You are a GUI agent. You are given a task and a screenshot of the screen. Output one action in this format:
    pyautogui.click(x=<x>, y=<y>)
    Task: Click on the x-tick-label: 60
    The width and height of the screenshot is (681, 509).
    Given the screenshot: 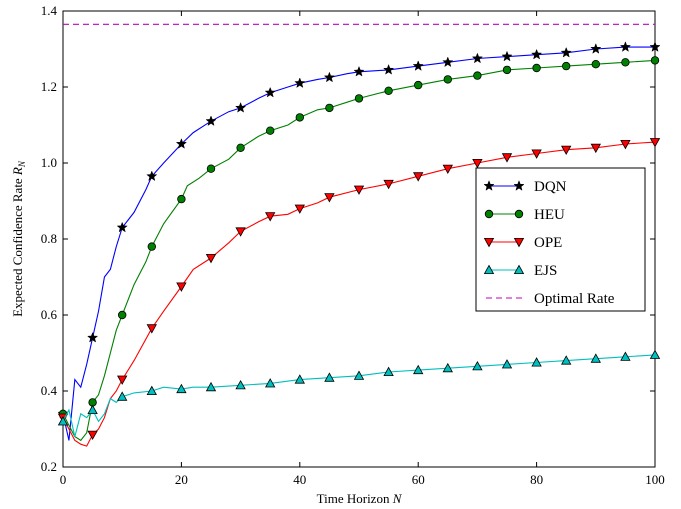 What is the action you would take?
    pyautogui.click(x=418, y=479)
    